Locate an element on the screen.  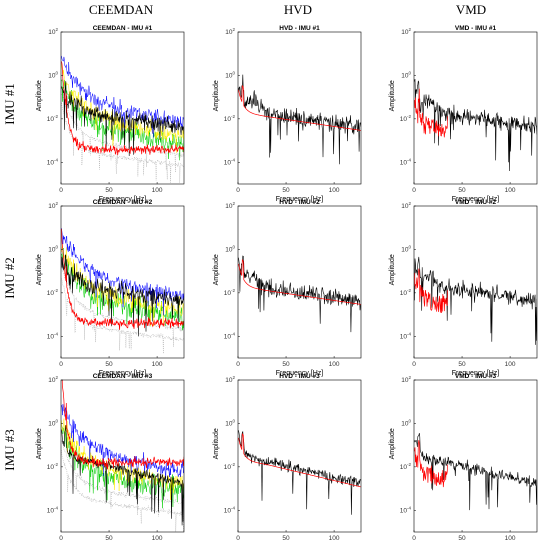
row-label-imu3: IMU #3 is located at coordinates (9, 450).